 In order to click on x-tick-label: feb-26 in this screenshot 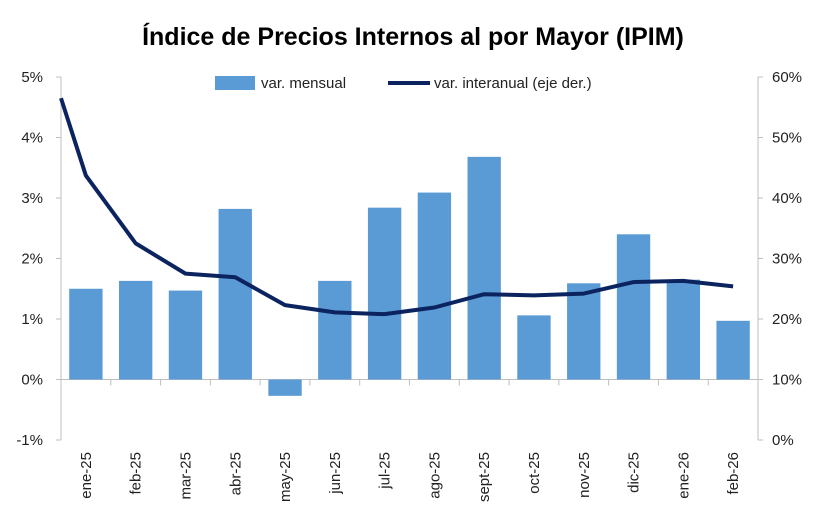, I will do `click(733, 473)`.